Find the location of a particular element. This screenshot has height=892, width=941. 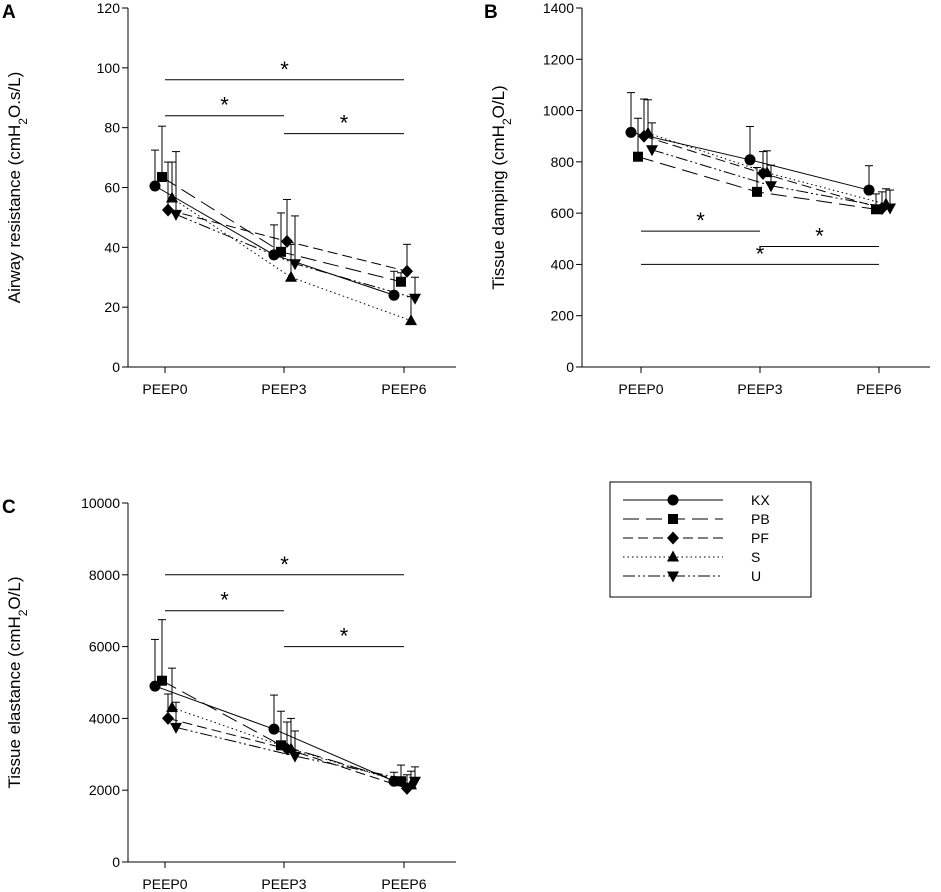

y-axis-title: Airway resistance (cmH2O.s/L) is located at coordinates (17, 188).